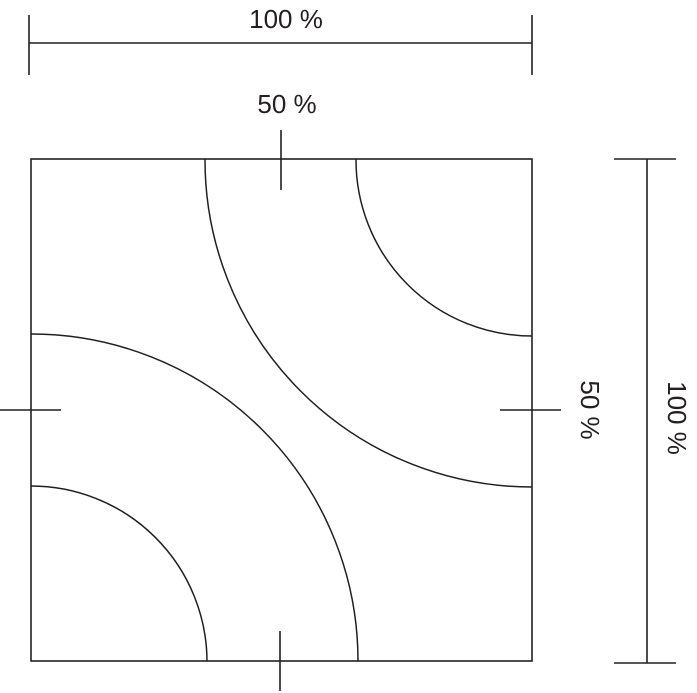  I want to click on right-height-label: 100 %, so click(677, 418).